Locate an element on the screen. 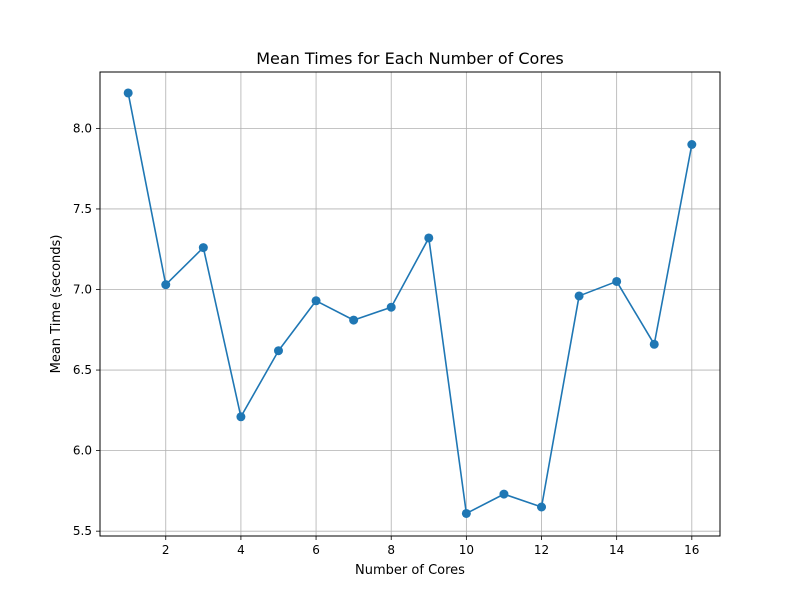 This screenshot has width=800, height=600. y-tick-label: 6.5 is located at coordinates (82, 370).